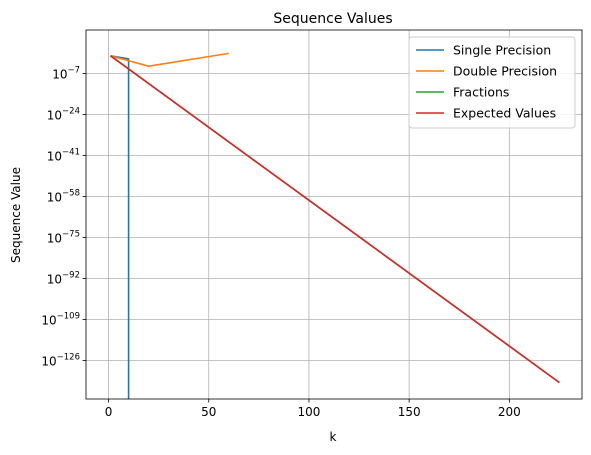  What do you see at coordinates (332, 19) in the screenshot?
I see `chart-title: Sequence Values` at bounding box center [332, 19].